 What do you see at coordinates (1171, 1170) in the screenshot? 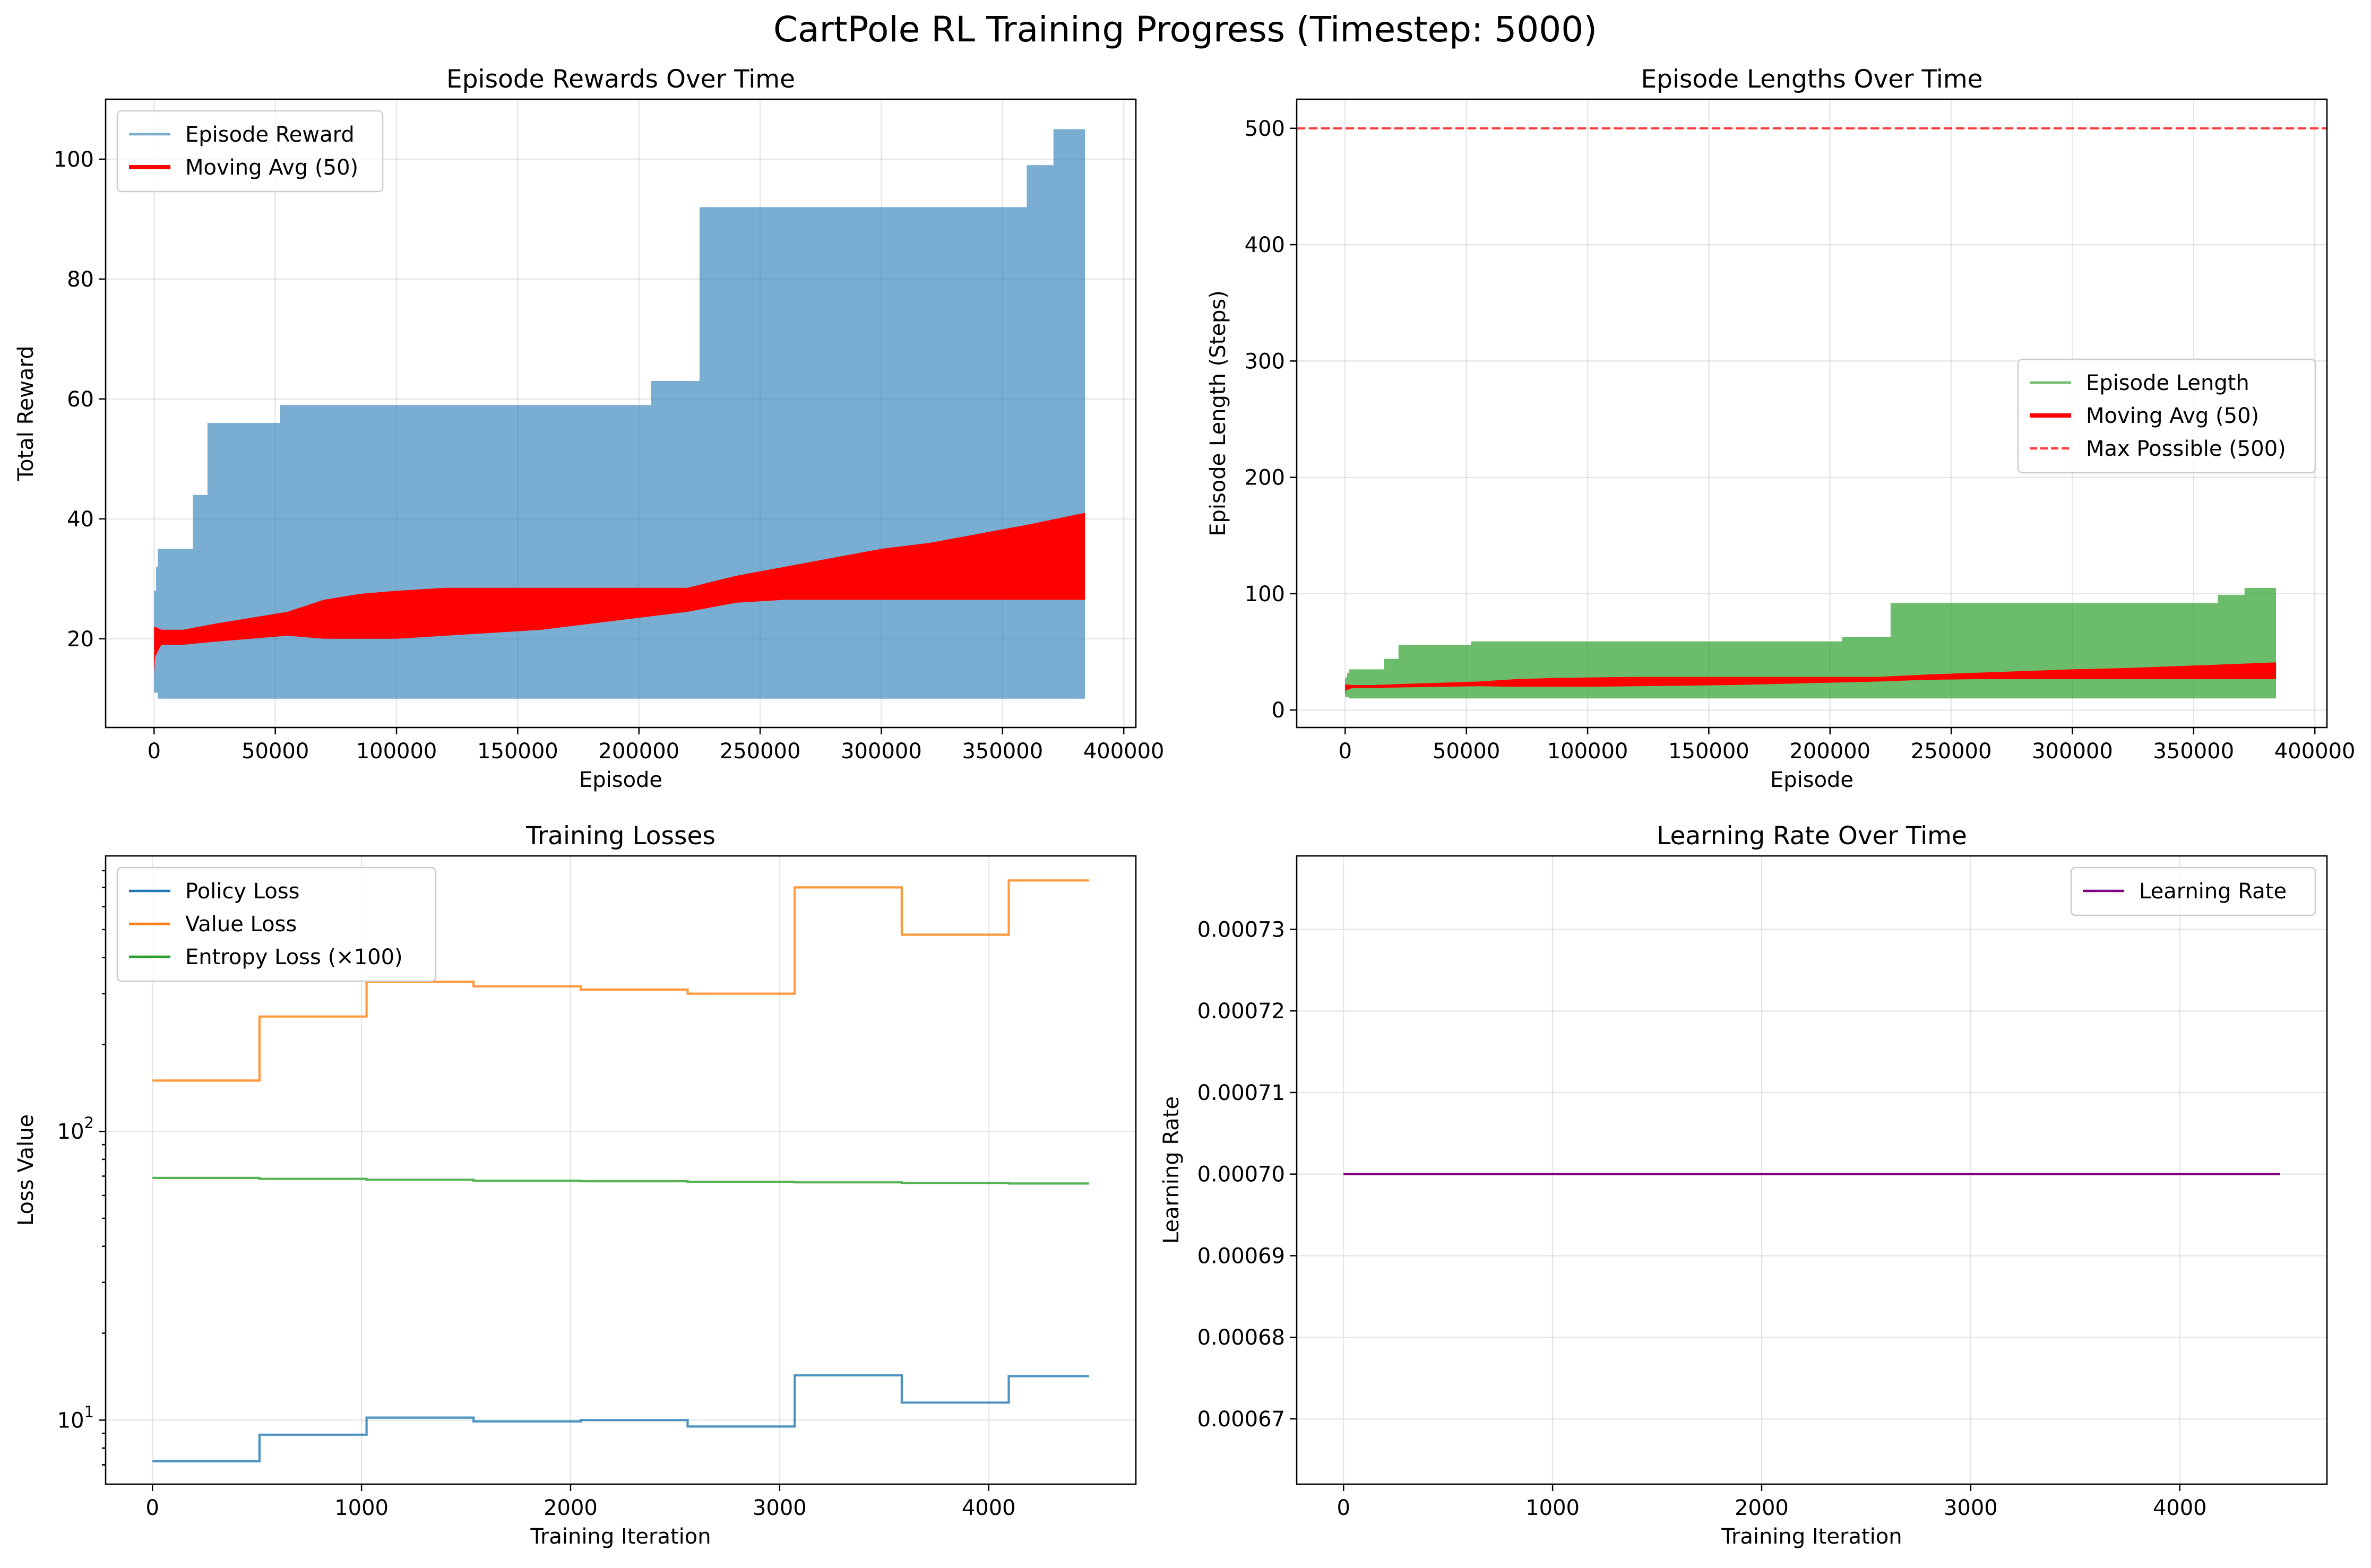
I see `y-axis-label: Learning Rate` at bounding box center [1171, 1170].